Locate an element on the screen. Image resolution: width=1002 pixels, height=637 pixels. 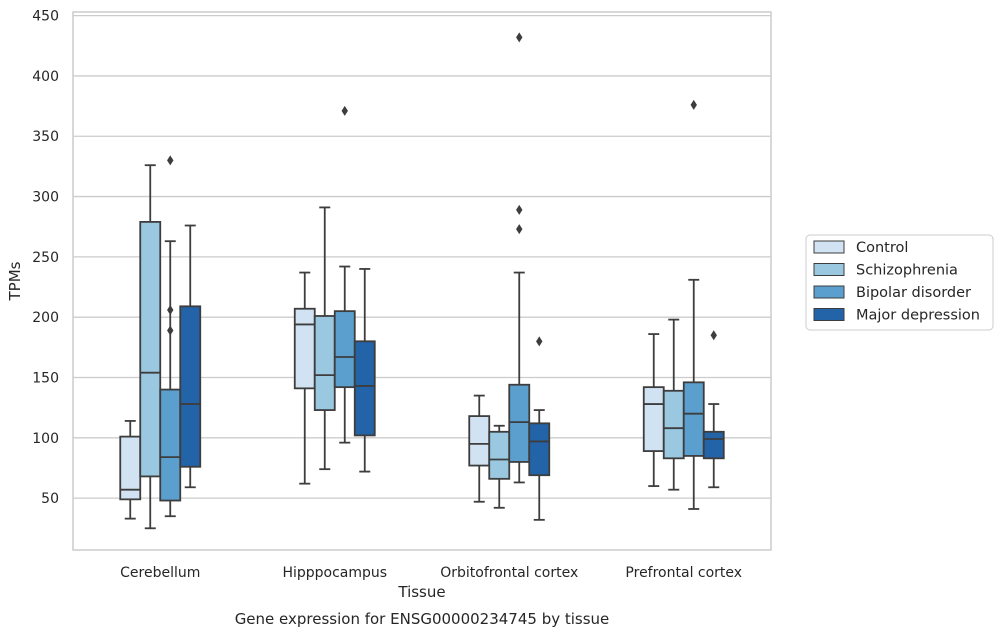
legend-frame is located at coordinates (899, 282).